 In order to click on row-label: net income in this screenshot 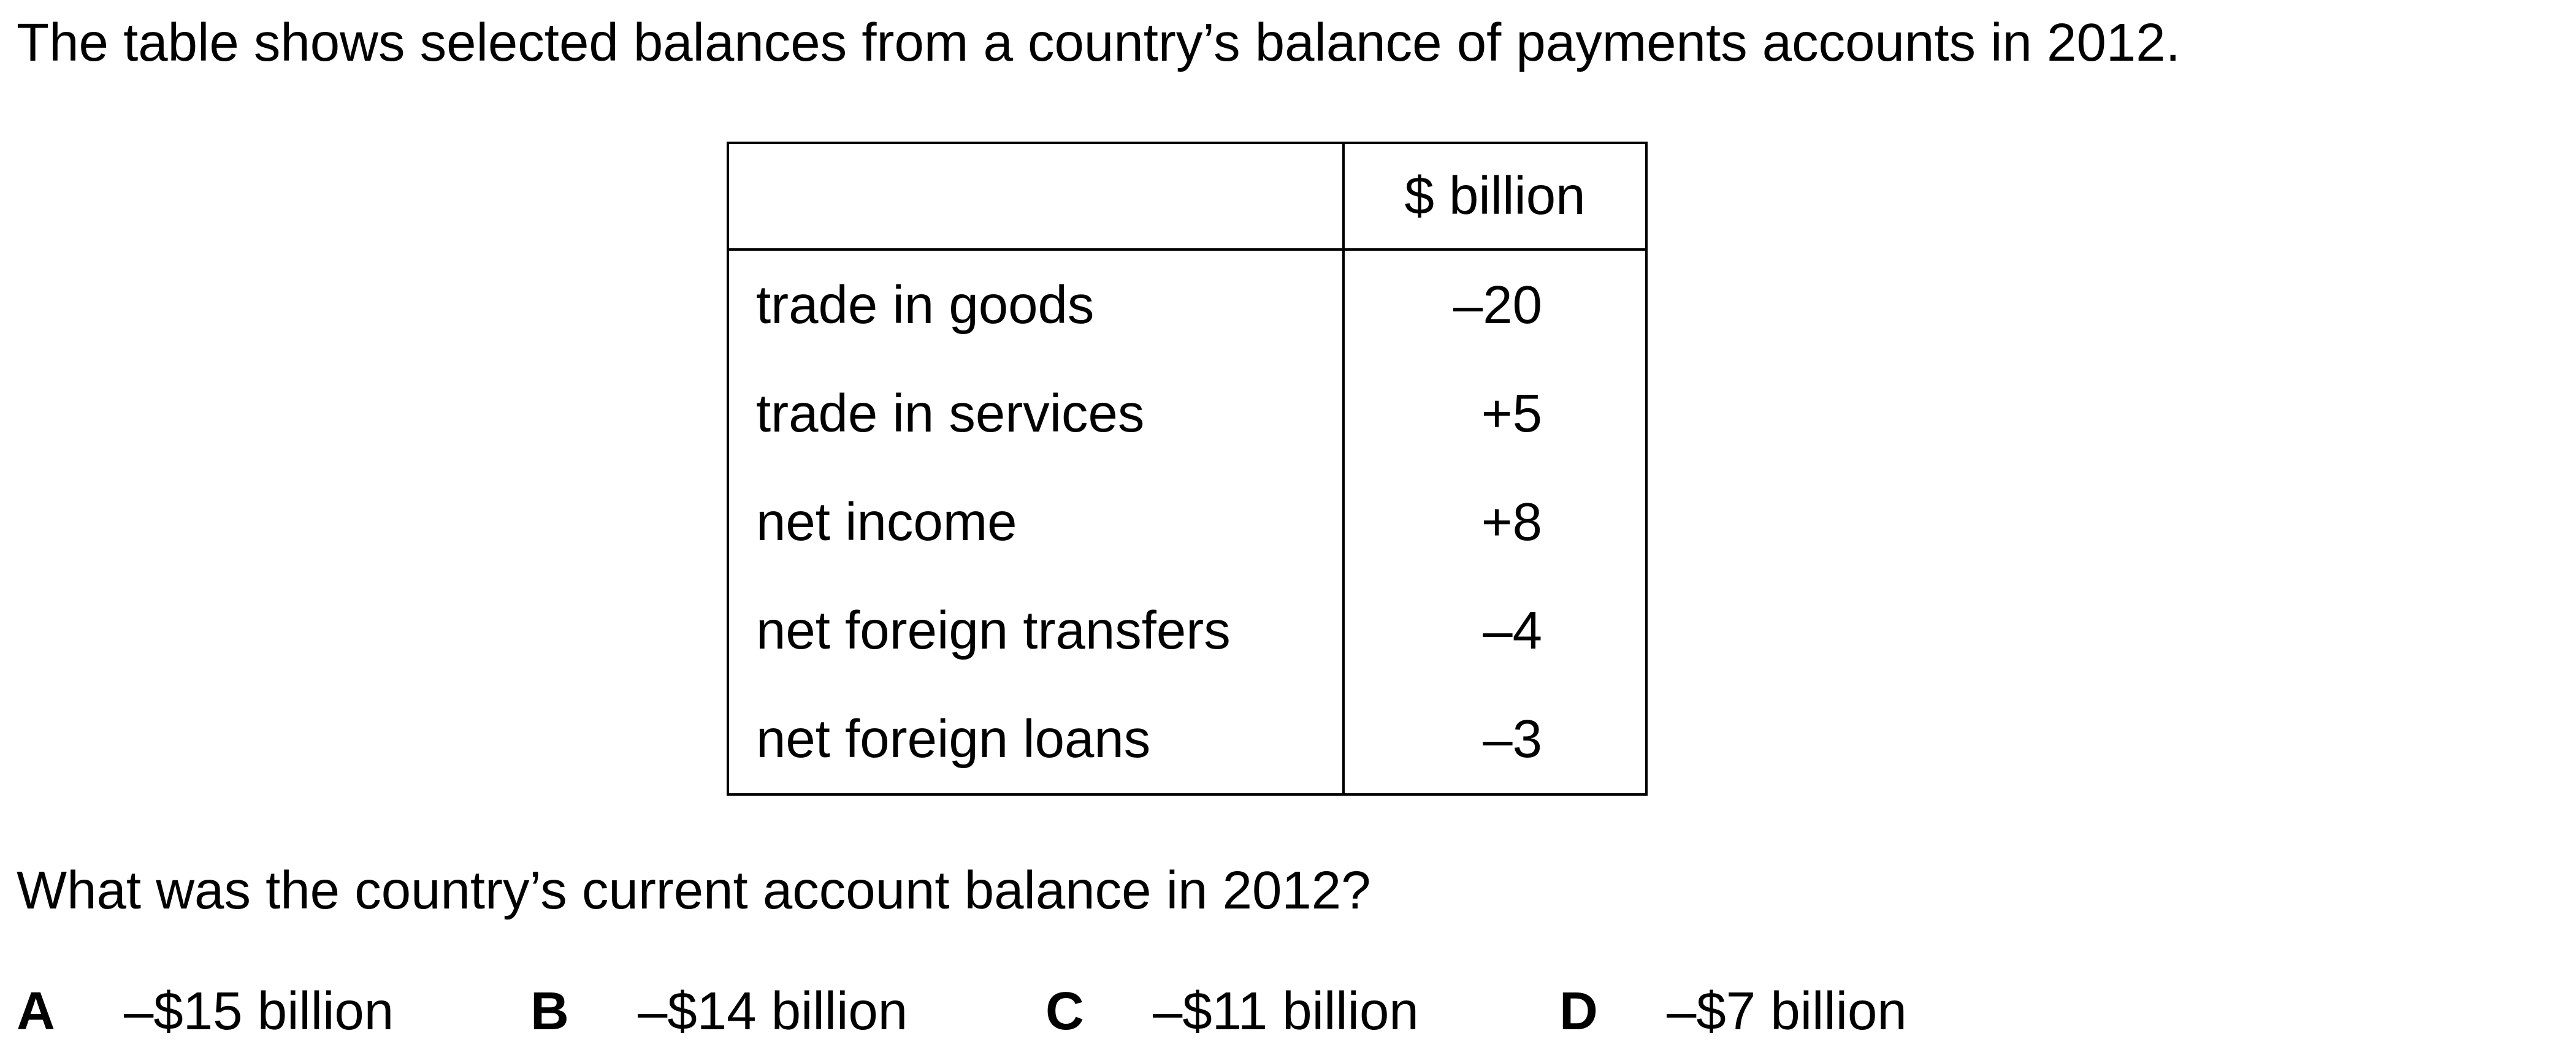, I will do `click(1036, 522)`.